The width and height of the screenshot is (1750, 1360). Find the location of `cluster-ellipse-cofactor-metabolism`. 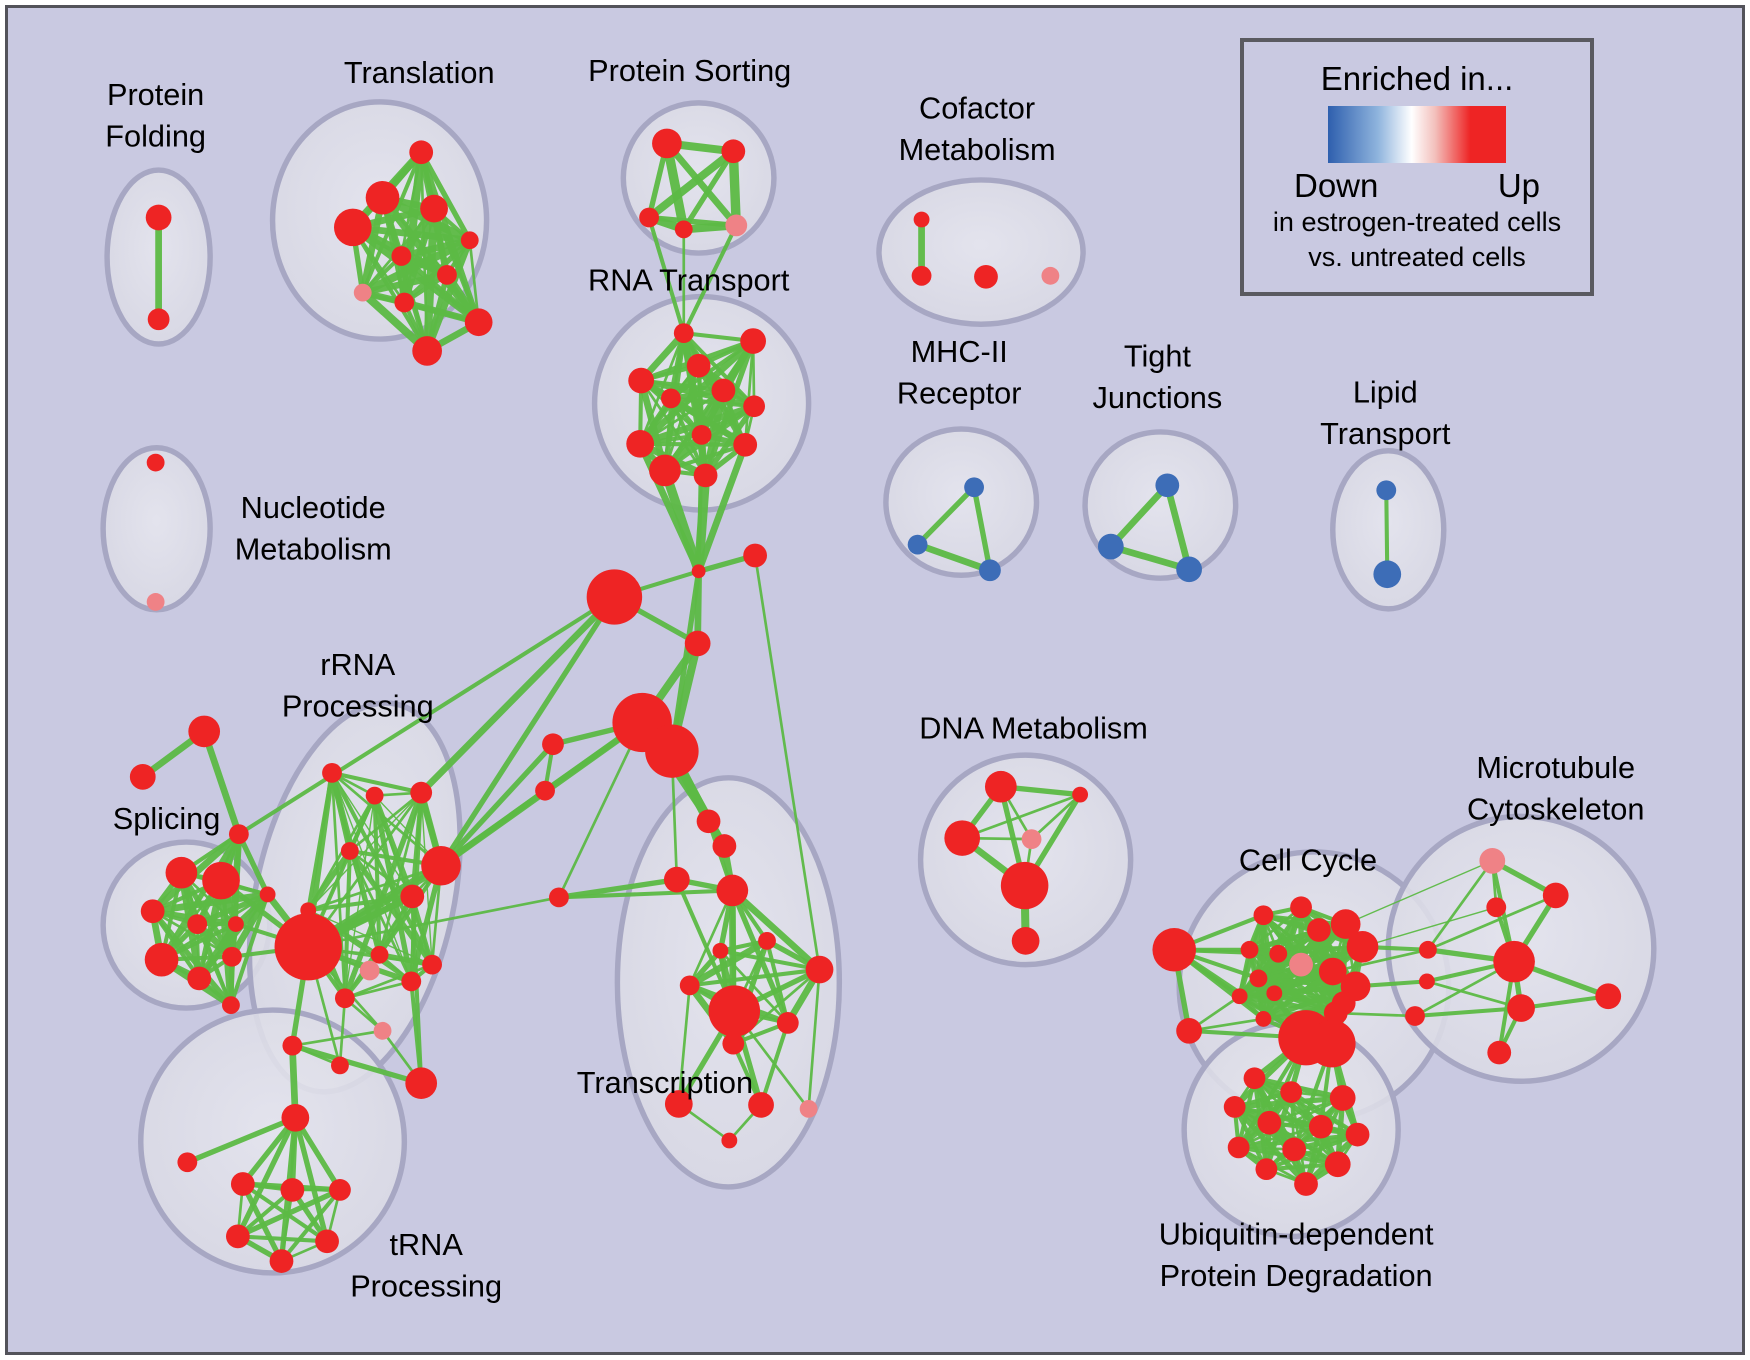

cluster-ellipse-cofactor-metabolism is located at coordinates (981, 252).